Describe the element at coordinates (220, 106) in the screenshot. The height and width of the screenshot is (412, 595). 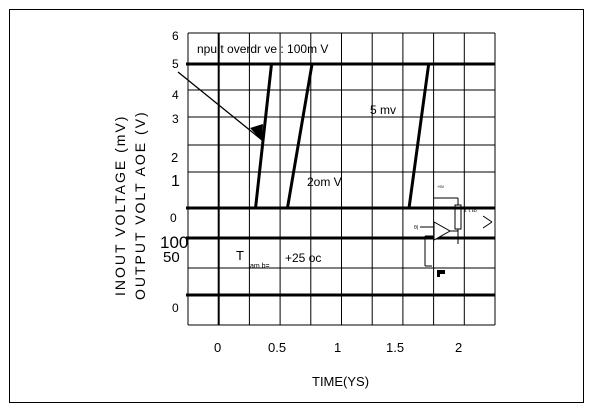
I see `annotation-arrow` at that location.